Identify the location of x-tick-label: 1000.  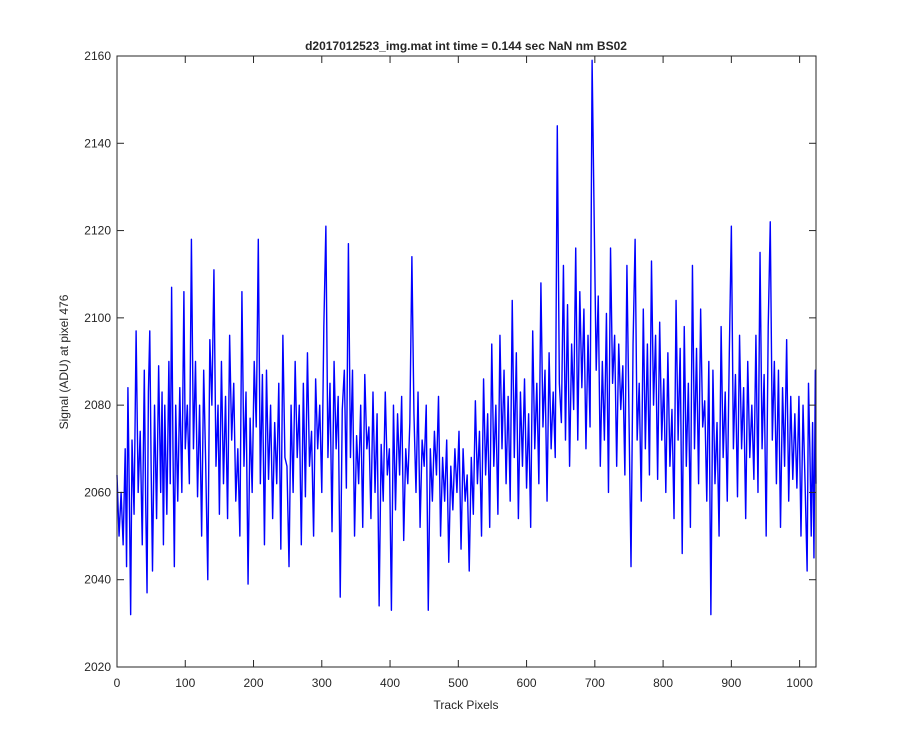
(799, 683).